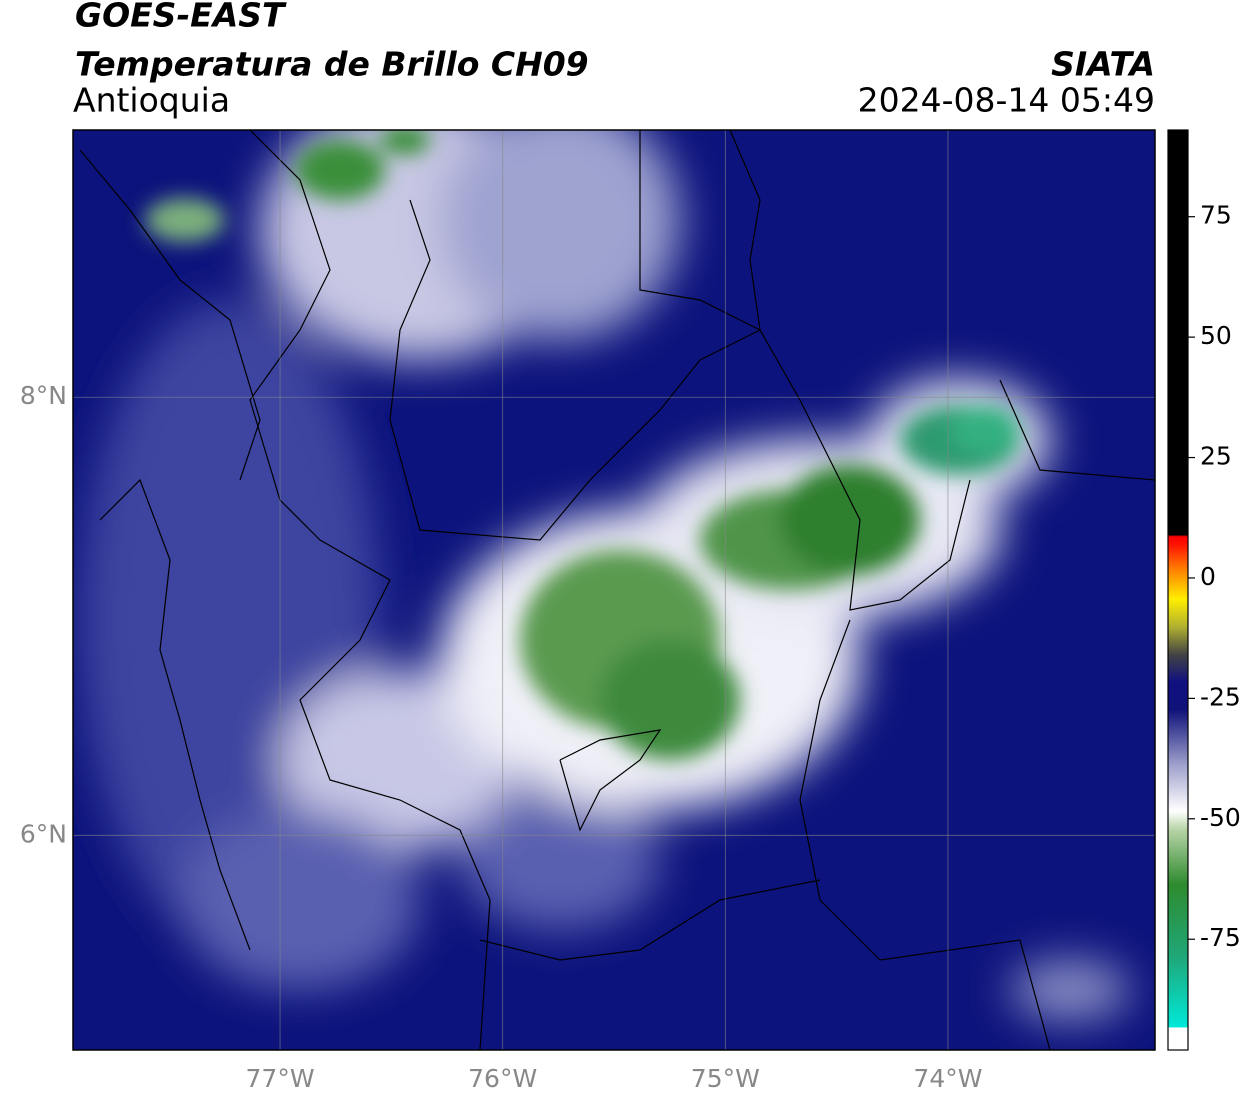 The width and height of the screenshot is (1252, 1103). I want to click on colorbar-label: 50, so click(1216, 335).